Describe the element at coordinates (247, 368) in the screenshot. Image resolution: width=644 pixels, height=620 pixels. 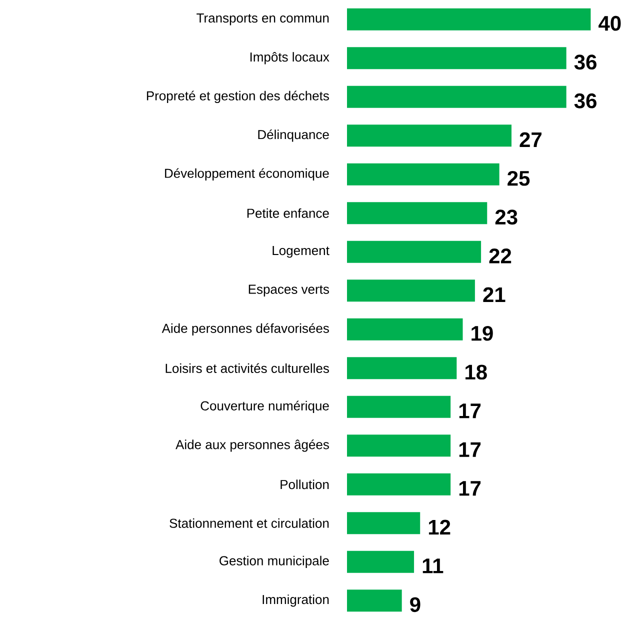
I see `y-tick-label: Loisirs et activités culturelles` at that location.